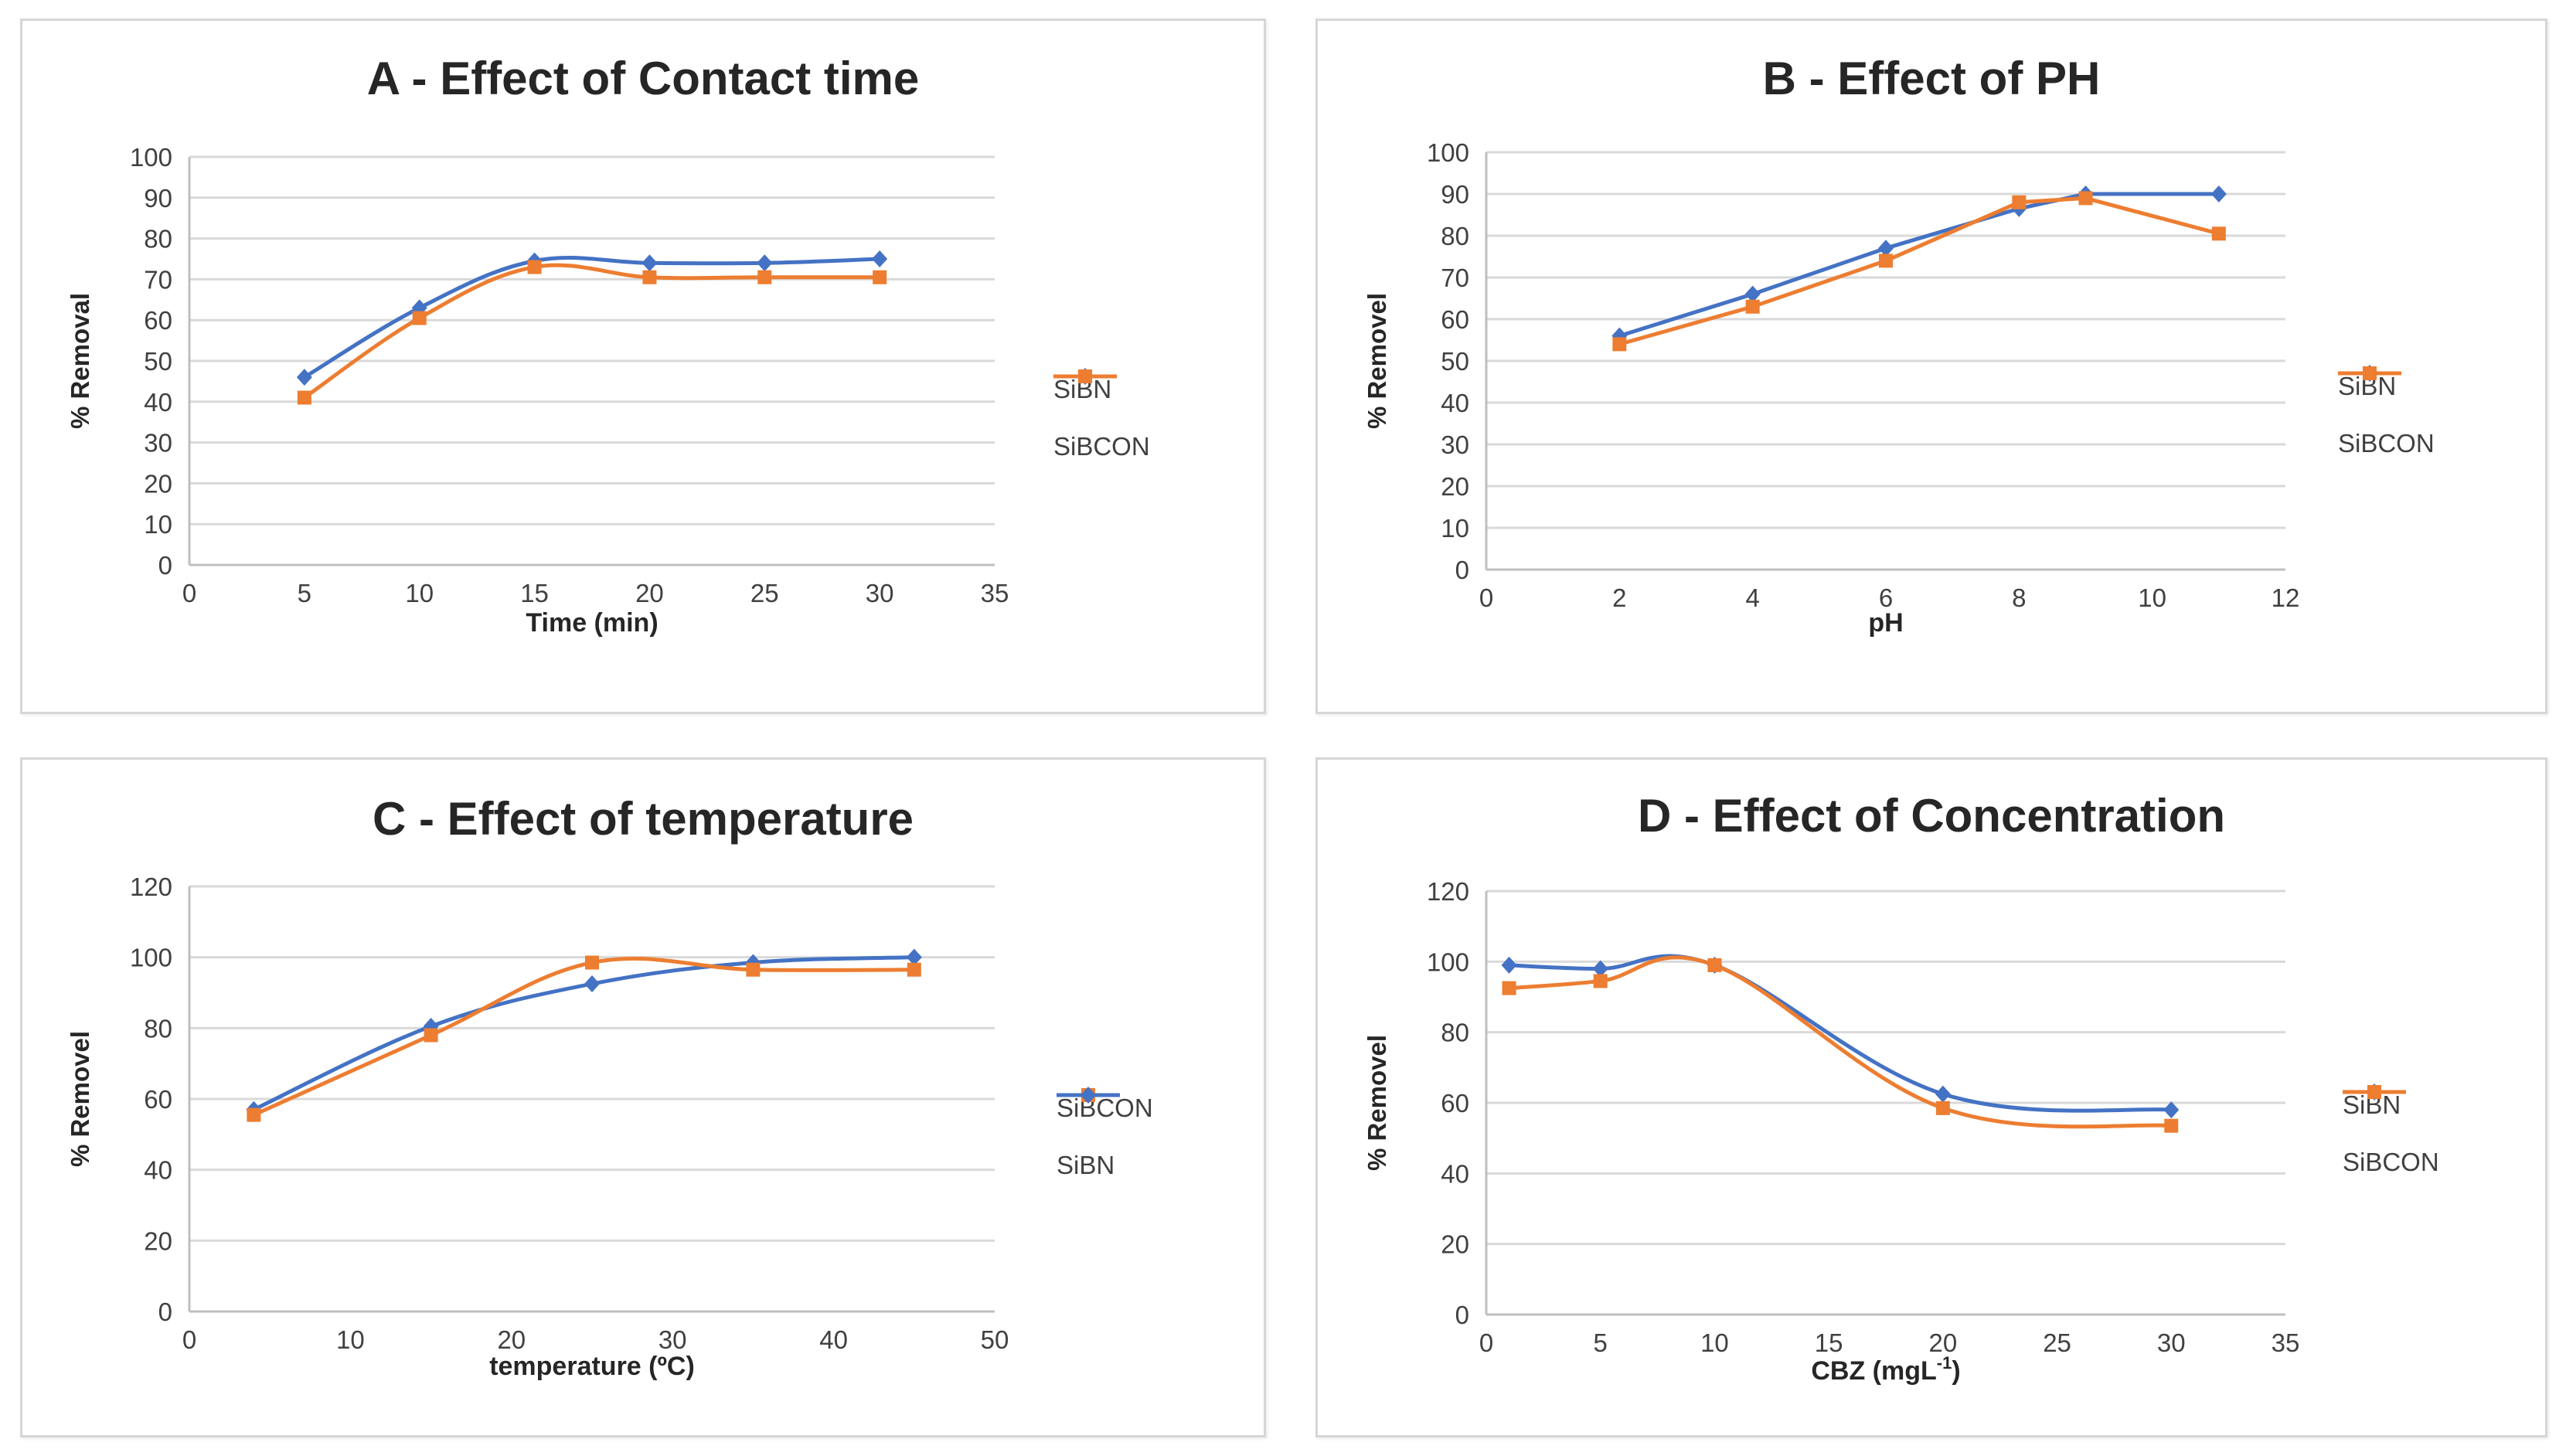 This screenshot has height=1456, width=2566. What do you see at coordinates (995, 1340) in the screenshot?
I see `x-tick-label: 50` at bounding box center [995, 1340].